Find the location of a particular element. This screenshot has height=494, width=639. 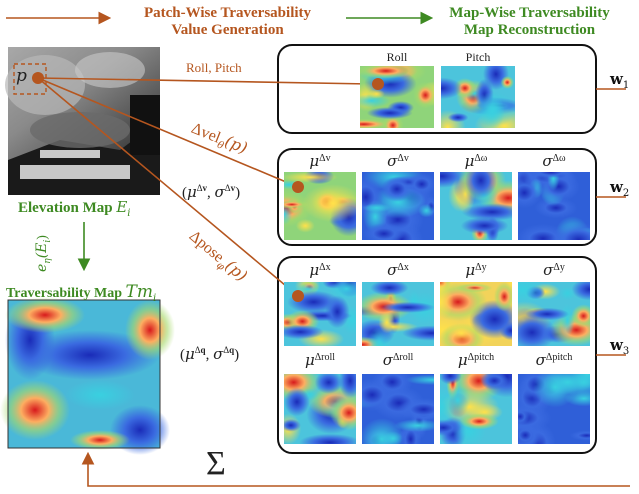

tile-label-roll: Roll is located at coordinates (397, 57).